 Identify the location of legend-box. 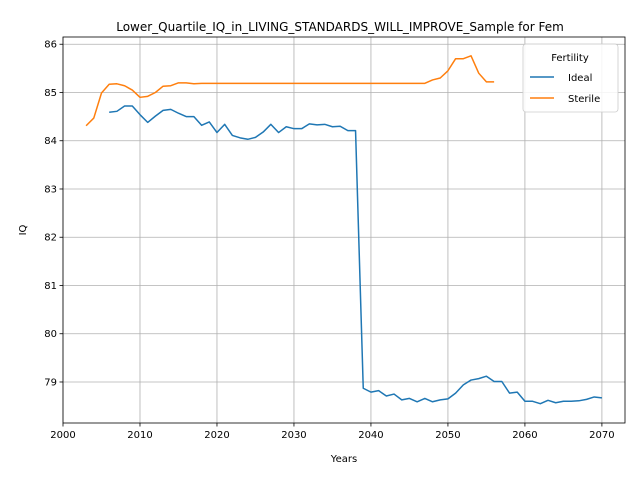
(570, 78).